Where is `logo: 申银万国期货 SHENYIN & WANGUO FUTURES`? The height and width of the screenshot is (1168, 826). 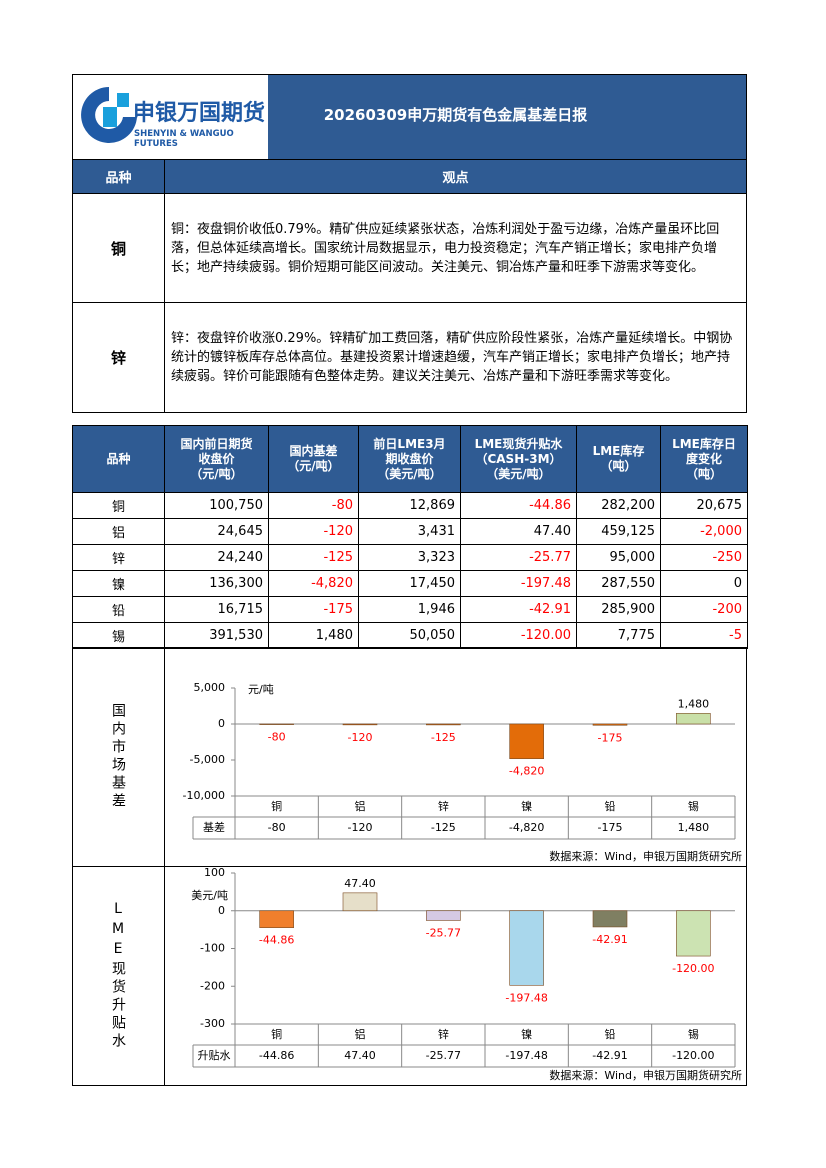 logo: 申银万国期货 SHENYIN & WANGUO FUTURES is located at coordinates (170, 117).